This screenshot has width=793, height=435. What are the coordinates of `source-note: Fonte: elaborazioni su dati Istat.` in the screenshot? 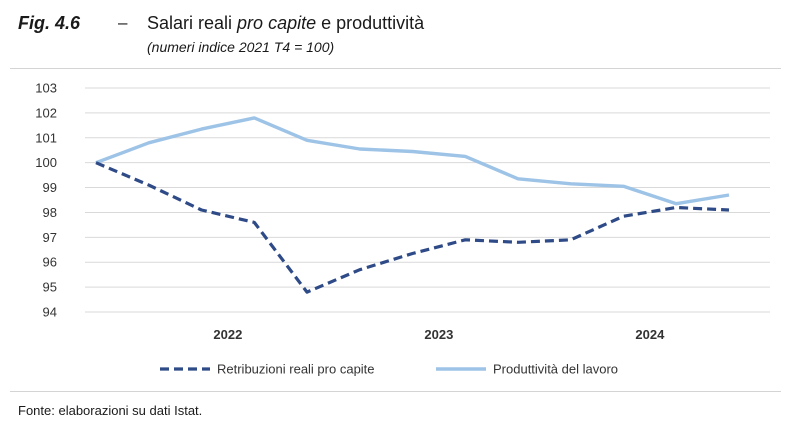 It's located at (110, 410).